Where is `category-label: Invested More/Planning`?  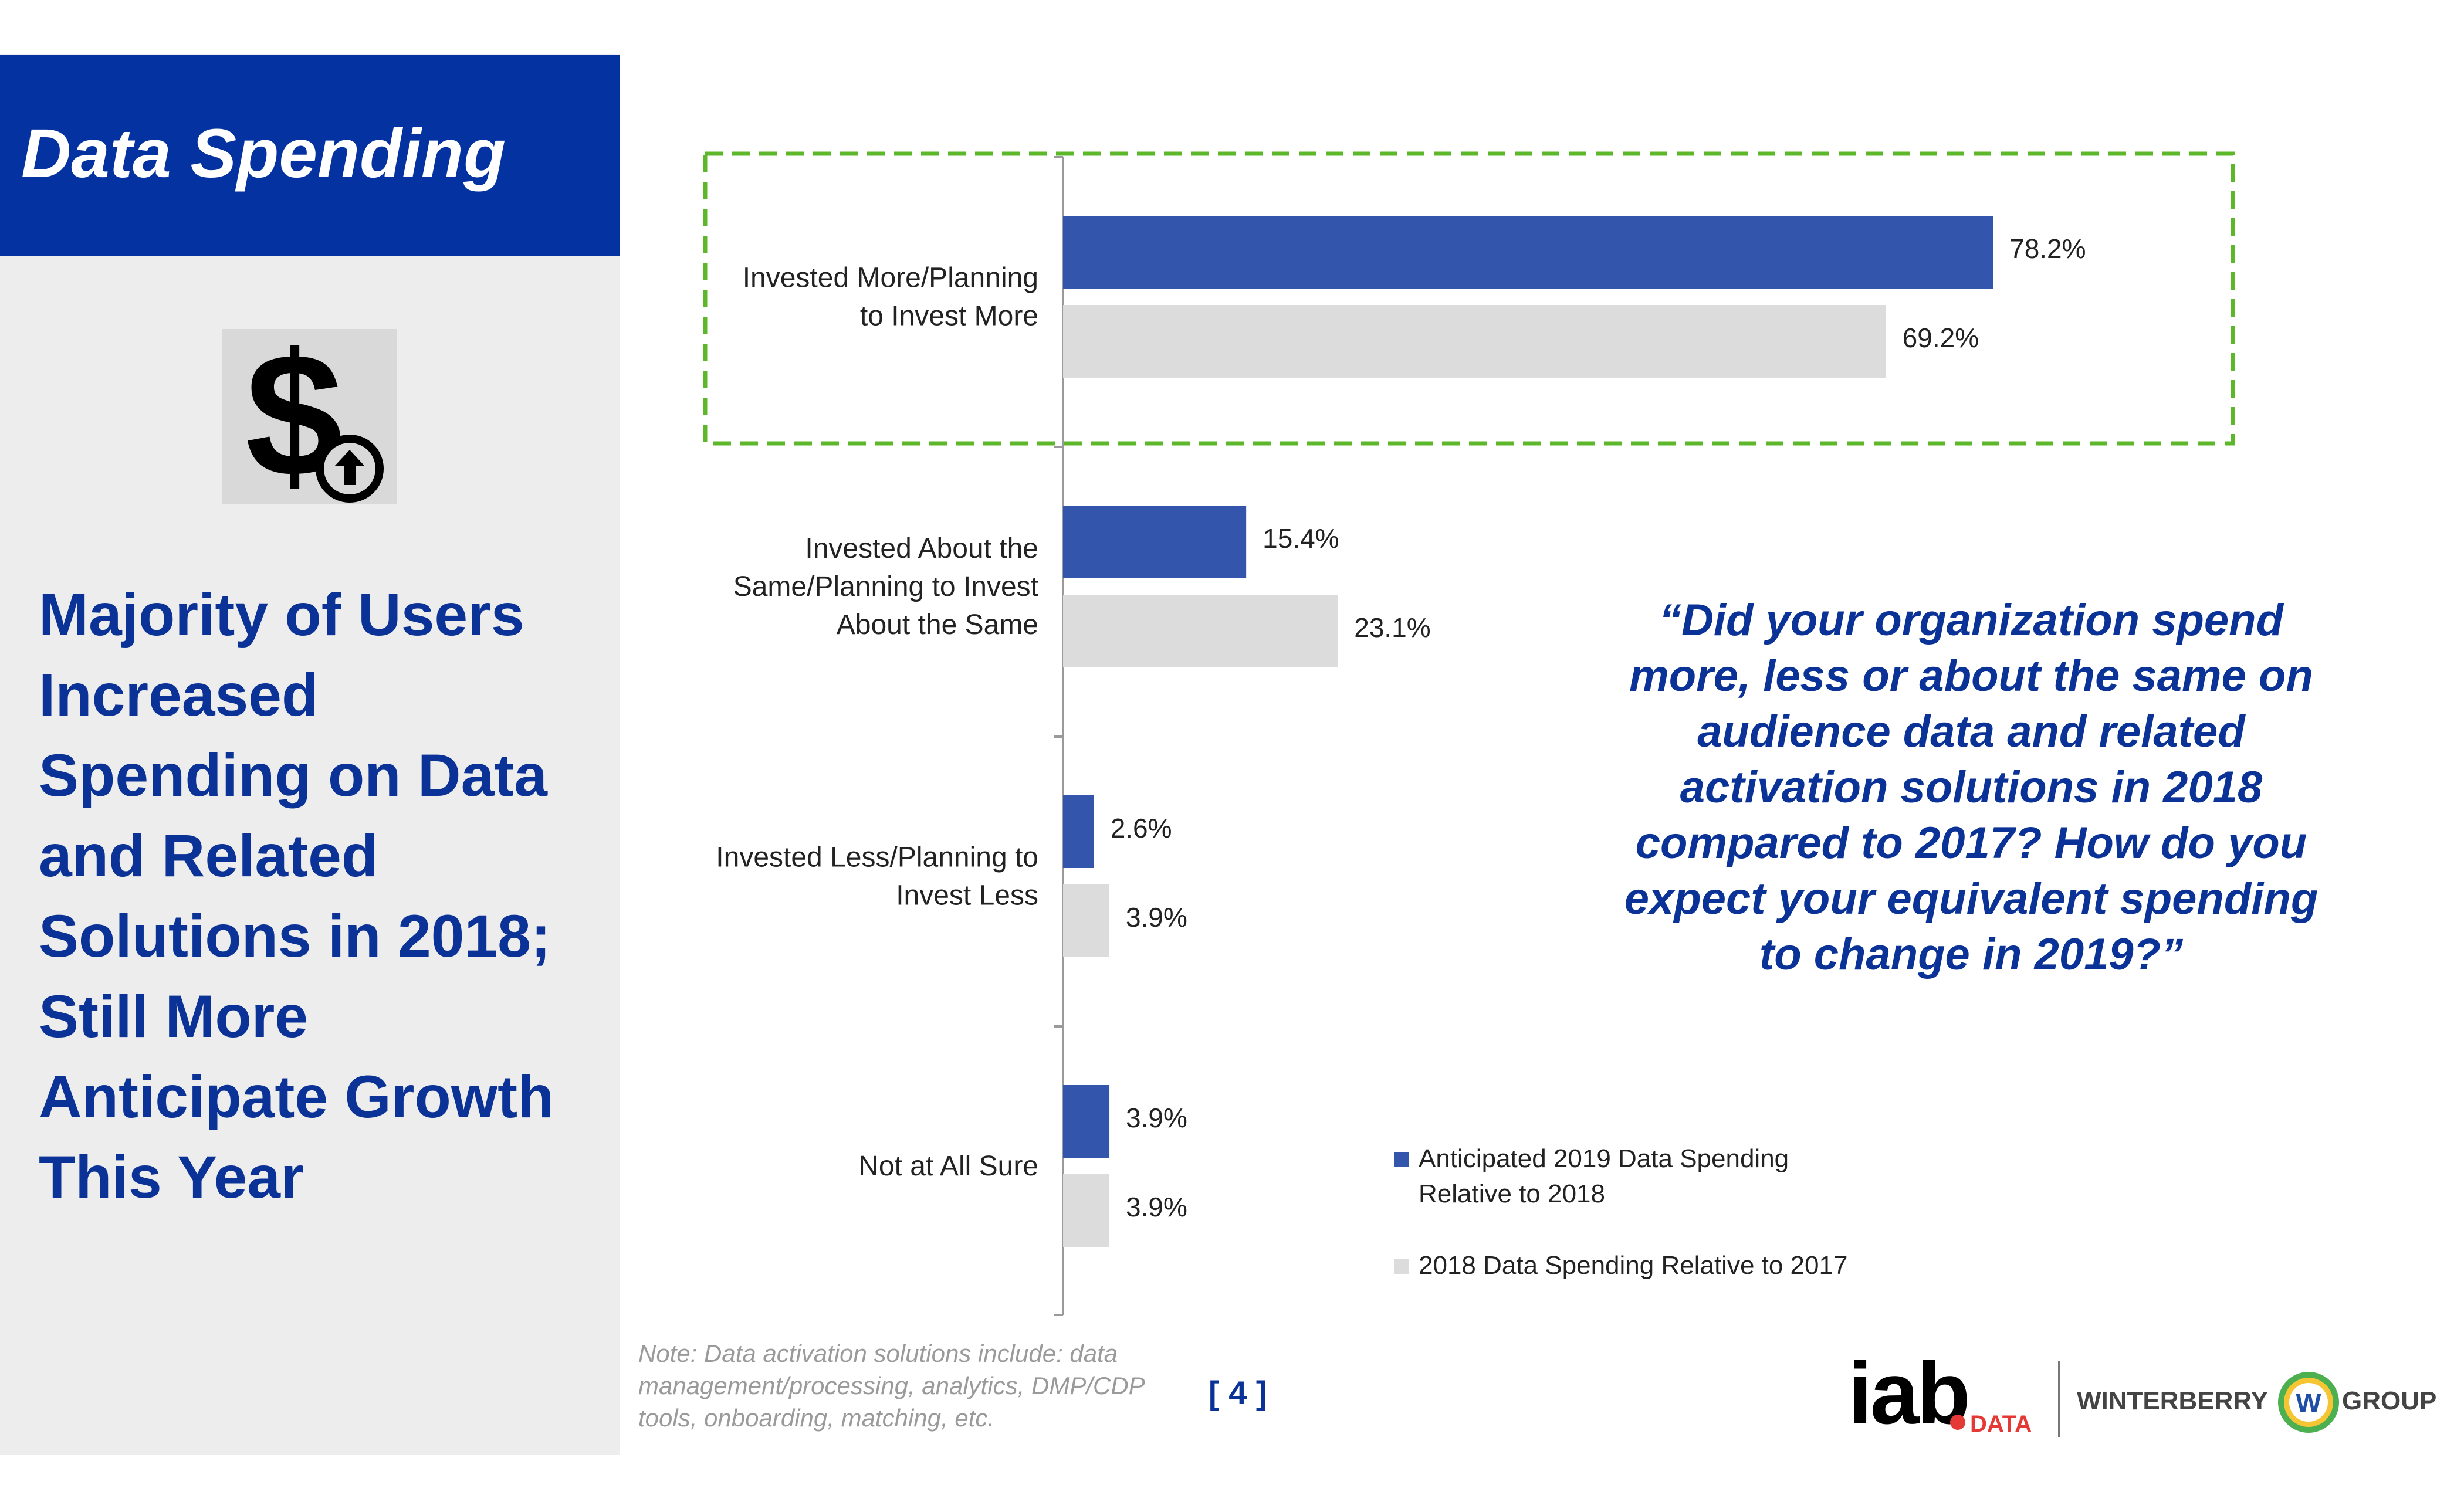 category-label: Invested More/Planning is located at coordinates (890, 278).